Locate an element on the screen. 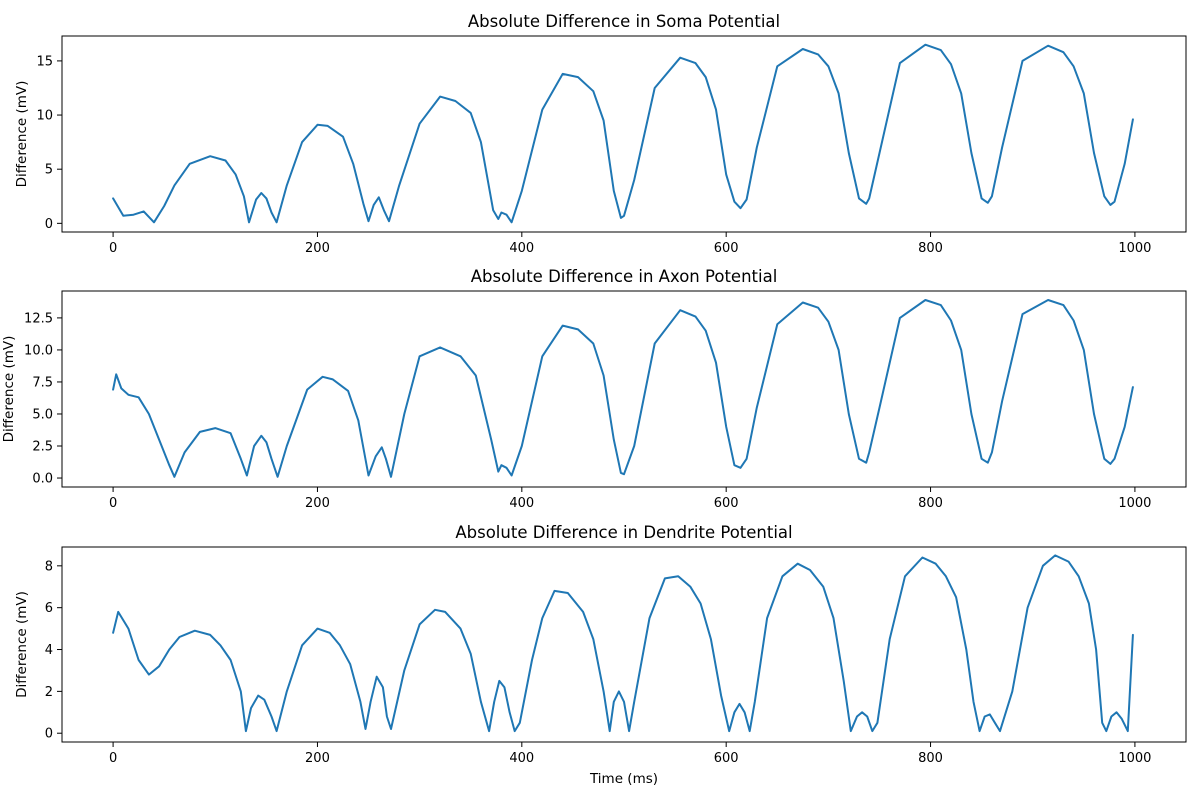 This screenshot has width=1200, height=800. y-tick-label: 12.5 is located at coordinates (38, 318).